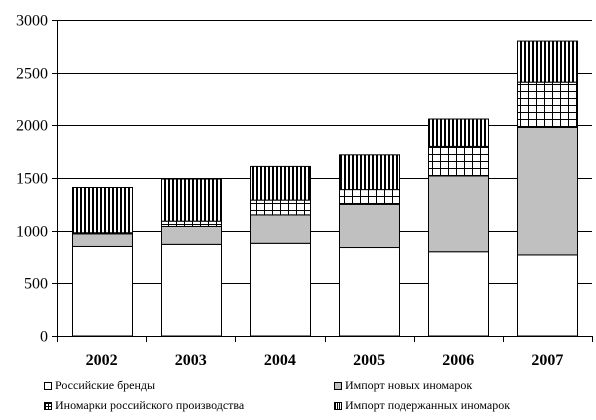  I want to click on y-tick-label: 2500, so click(32, 74).